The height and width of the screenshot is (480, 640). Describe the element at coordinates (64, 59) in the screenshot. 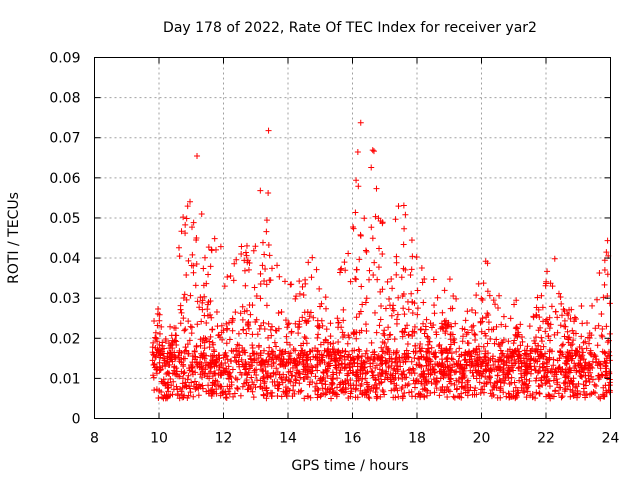

I see `y-tick-label: 0.09` at that location.